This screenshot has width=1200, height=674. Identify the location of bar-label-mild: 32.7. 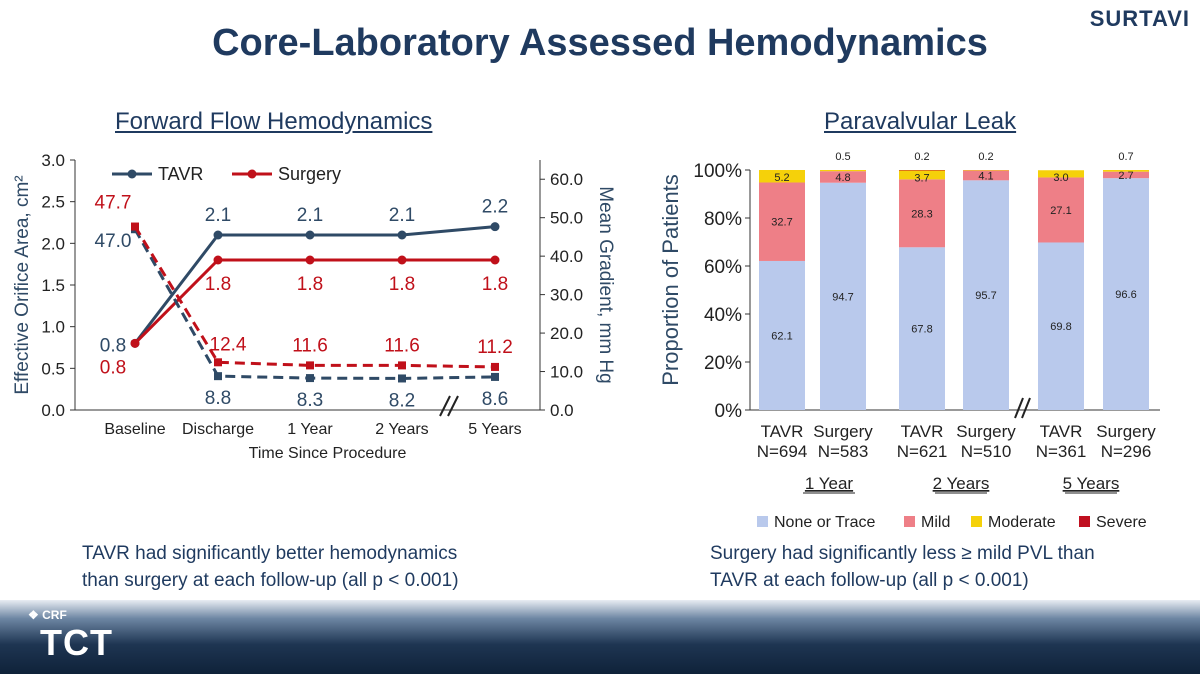
(781, 223).